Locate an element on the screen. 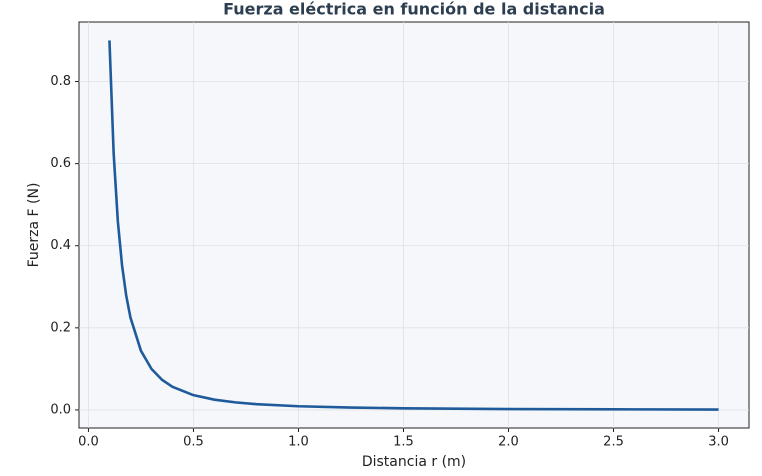  y-axis-label: Fuerza F (N) is located at coordinates (34, 225).